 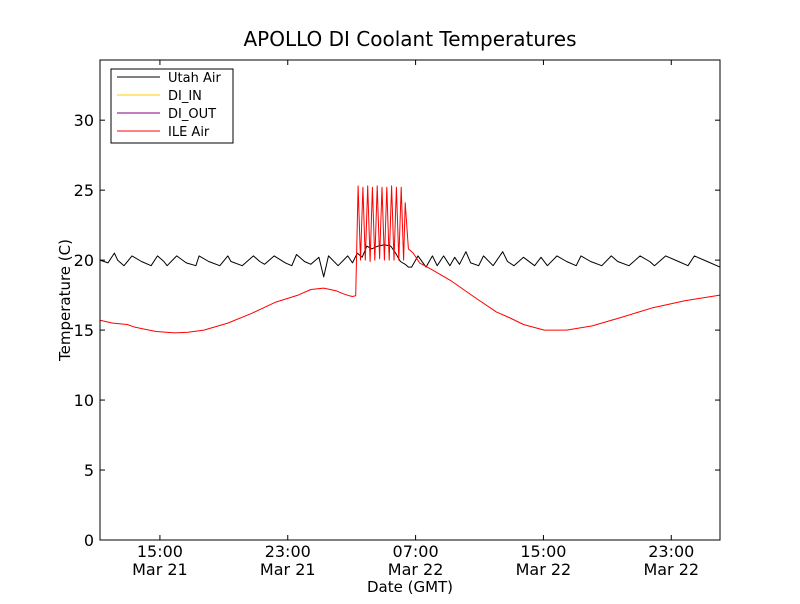 I want to click on x-tick-date-label-1: Mar 21, so click(x=288, y=569).